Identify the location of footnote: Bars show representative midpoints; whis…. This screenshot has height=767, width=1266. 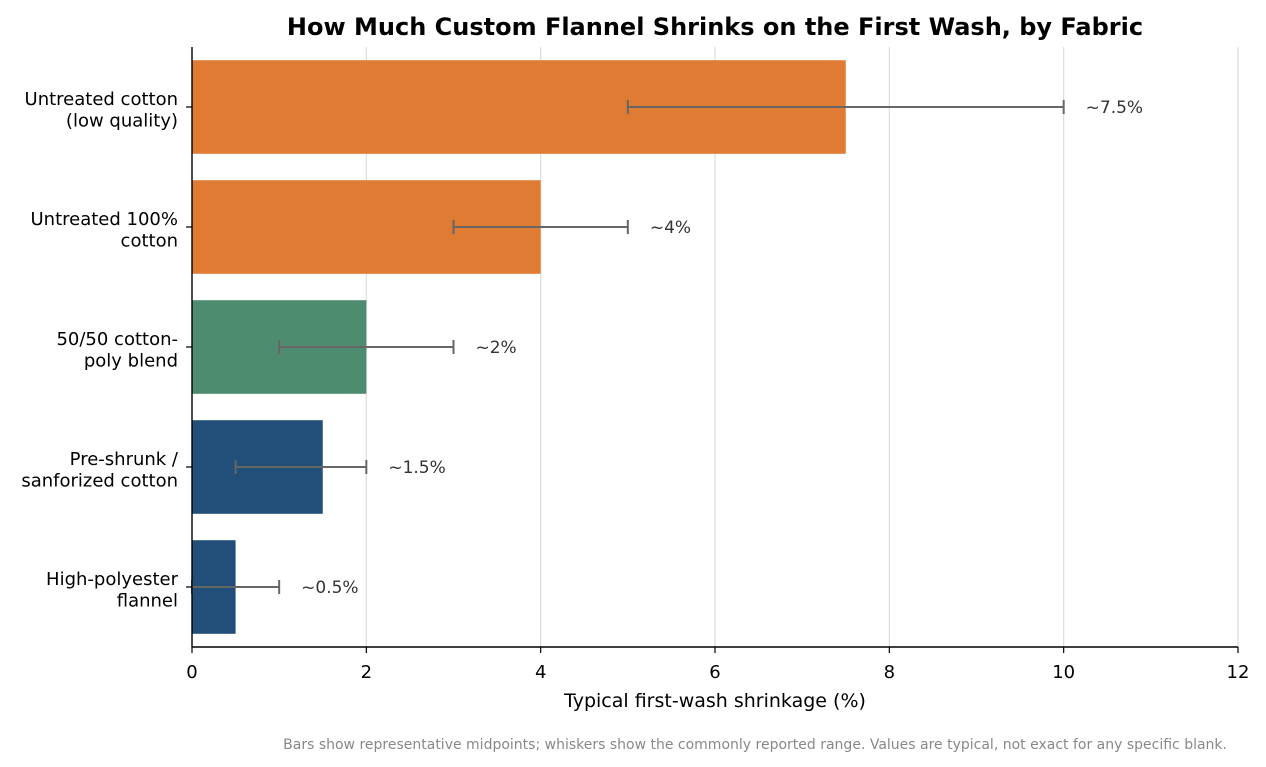
(755, 745).